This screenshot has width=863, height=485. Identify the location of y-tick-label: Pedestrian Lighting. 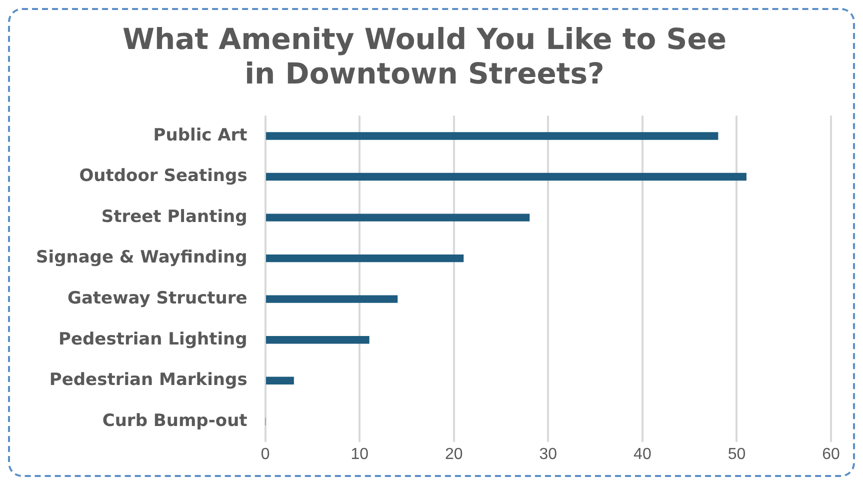
(153, 339).